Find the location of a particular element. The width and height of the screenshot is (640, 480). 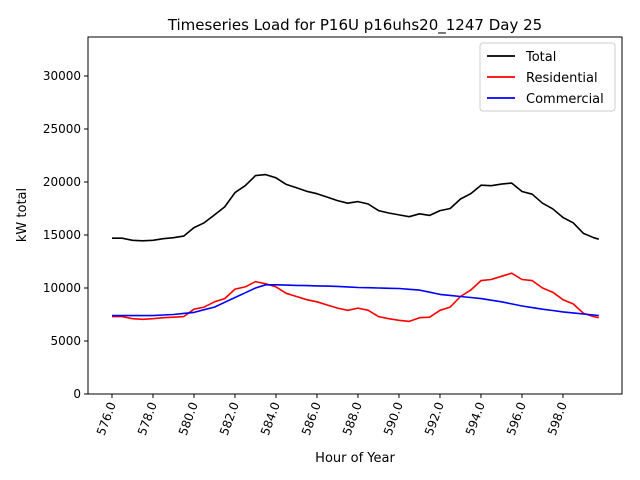

series-line-commercial is located at coordinates (355, 300).